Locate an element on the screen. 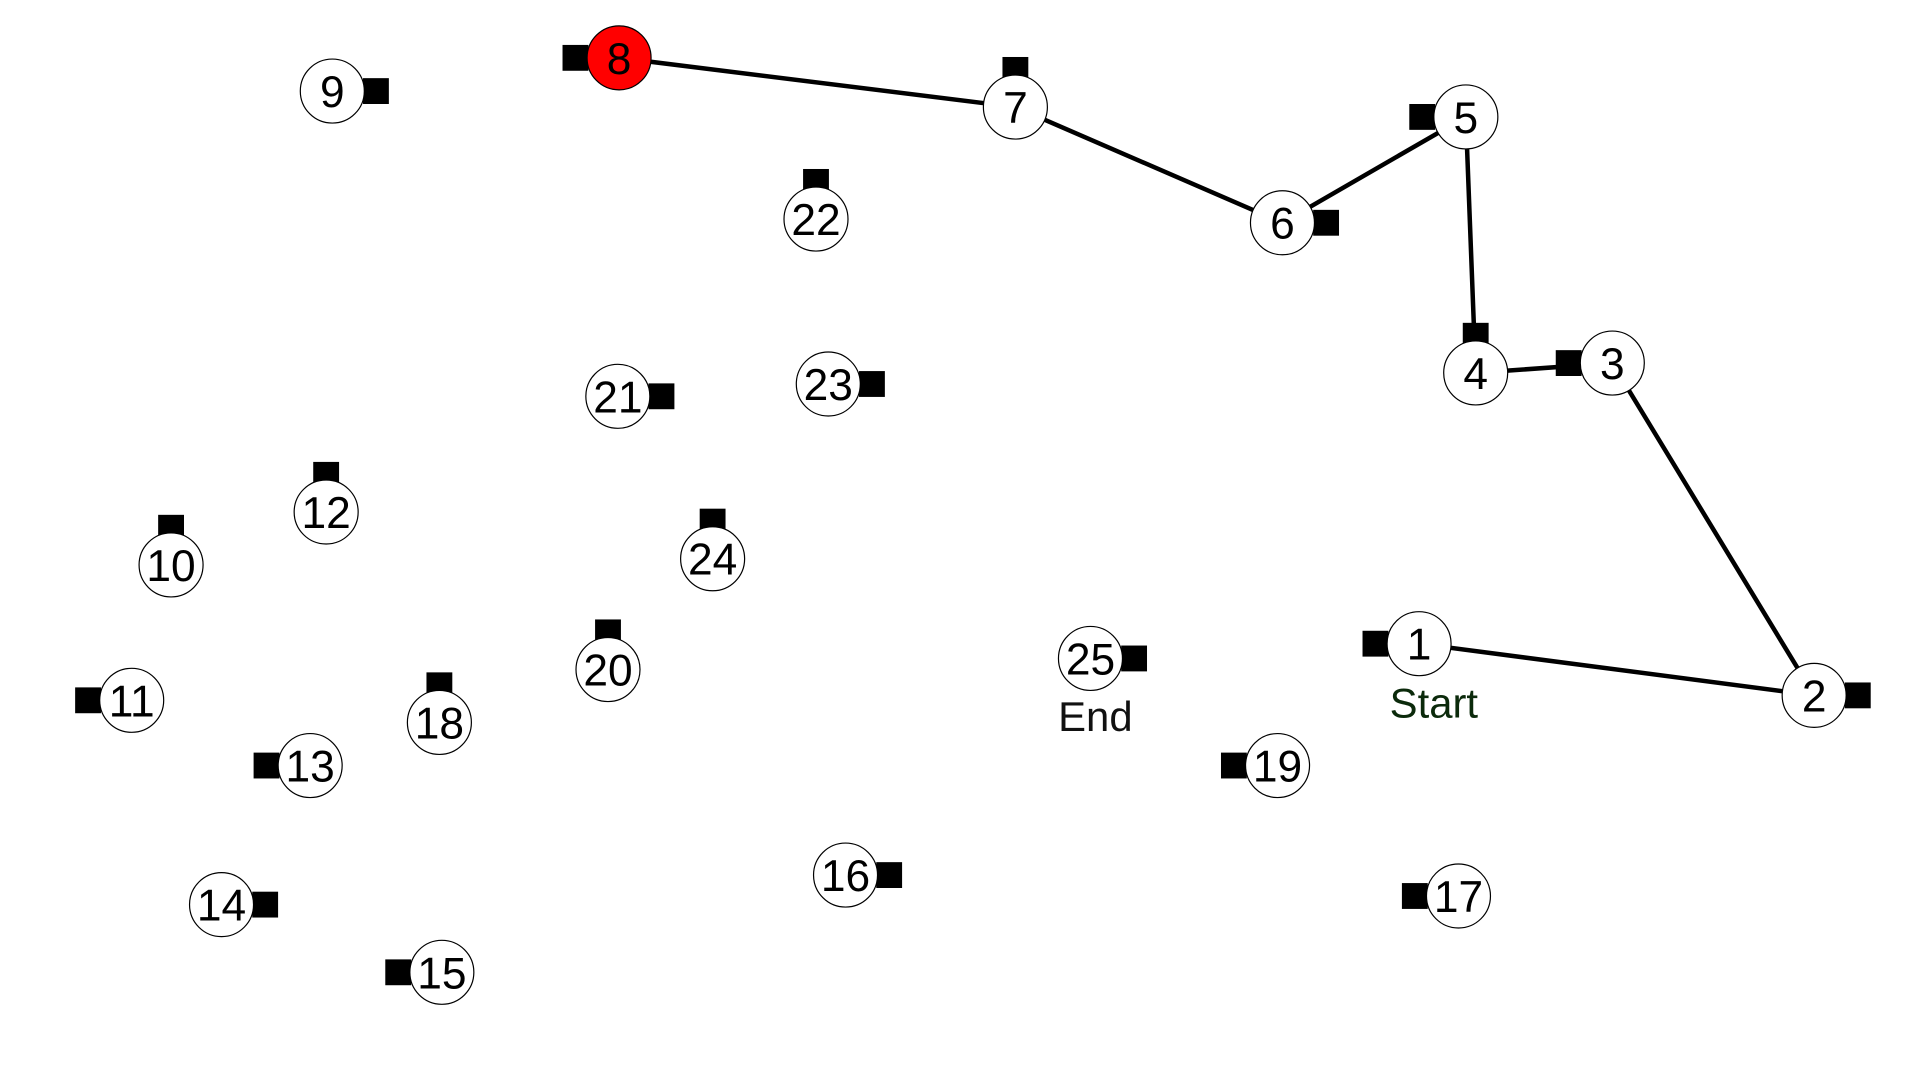  node-label-5: 5 is located at coordinates (1466, 118).